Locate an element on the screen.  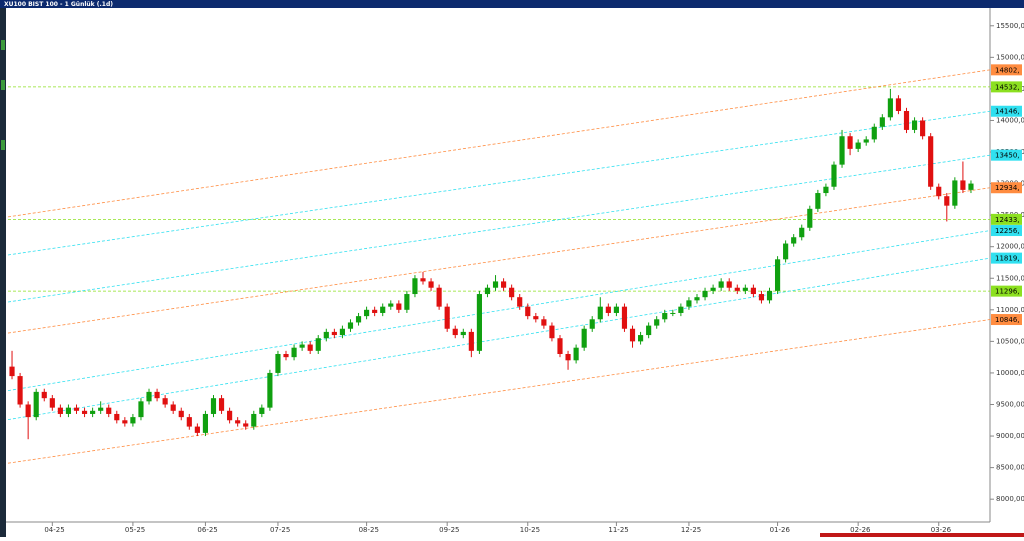
level-badge-label: 11819, is located at coordinates (1007, 259).